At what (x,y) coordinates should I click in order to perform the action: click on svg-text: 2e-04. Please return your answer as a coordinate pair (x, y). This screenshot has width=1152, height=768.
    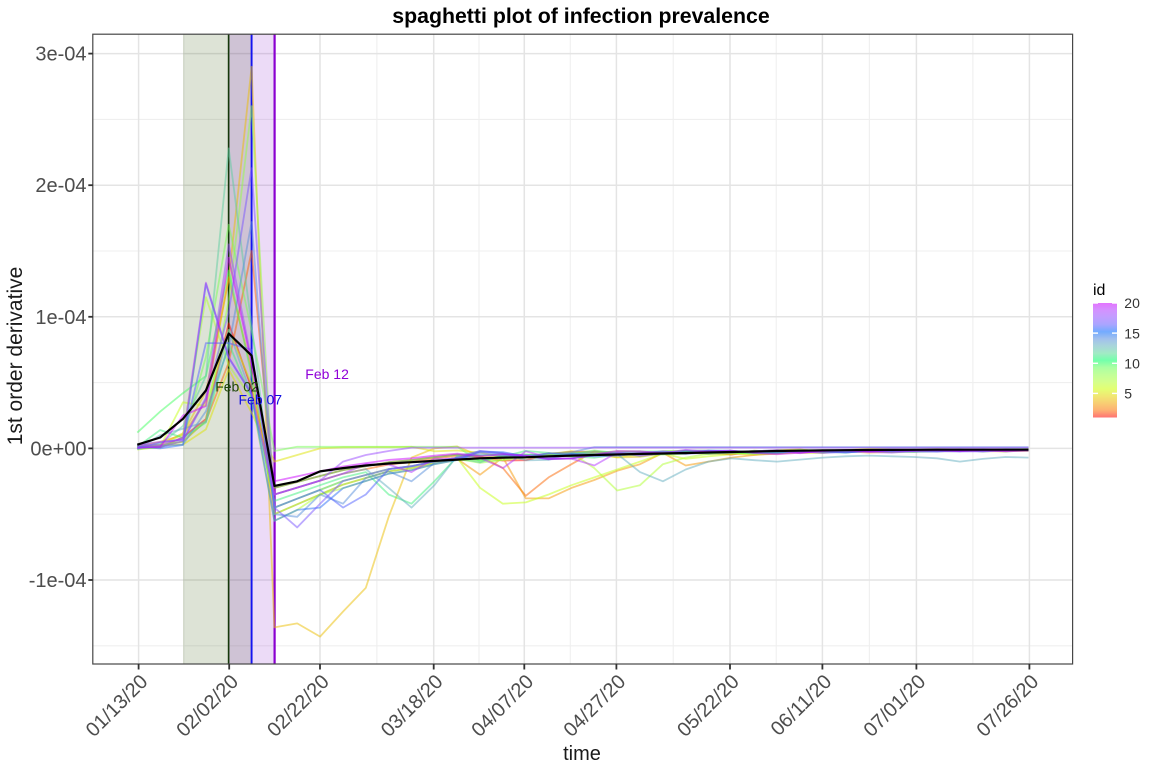
    Looking at the image, I should click on (60, 186).